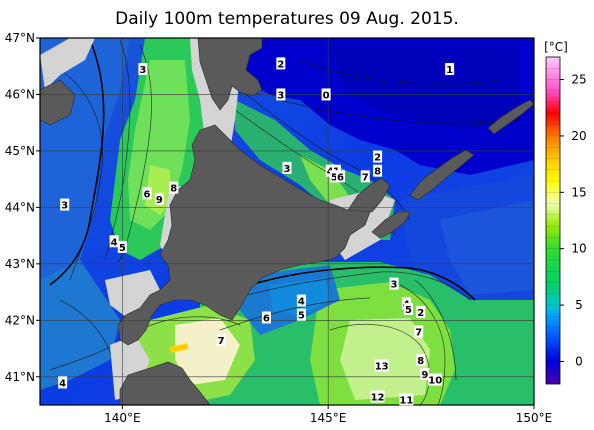 This screenshot has width=594, height=430. I want to click on latitude-axis: 47°N 46°N 45°N 44°N 43°N 42°N 41°N, so click(22, 207).